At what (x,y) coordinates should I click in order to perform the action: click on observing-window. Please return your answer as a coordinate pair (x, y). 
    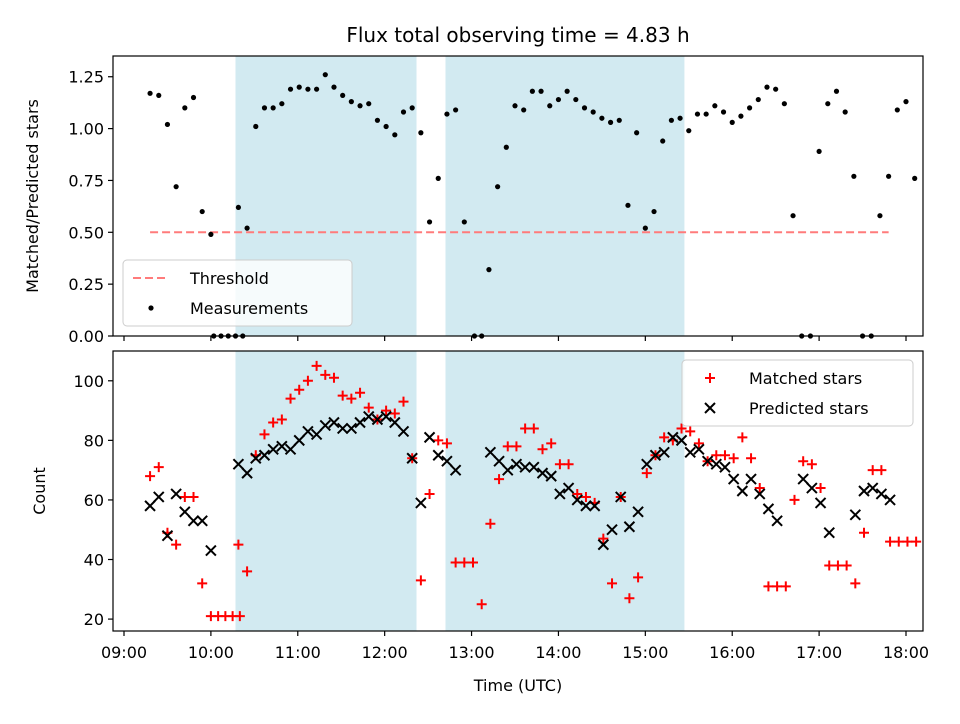
    Looking at the image, I should click on (565, 196).